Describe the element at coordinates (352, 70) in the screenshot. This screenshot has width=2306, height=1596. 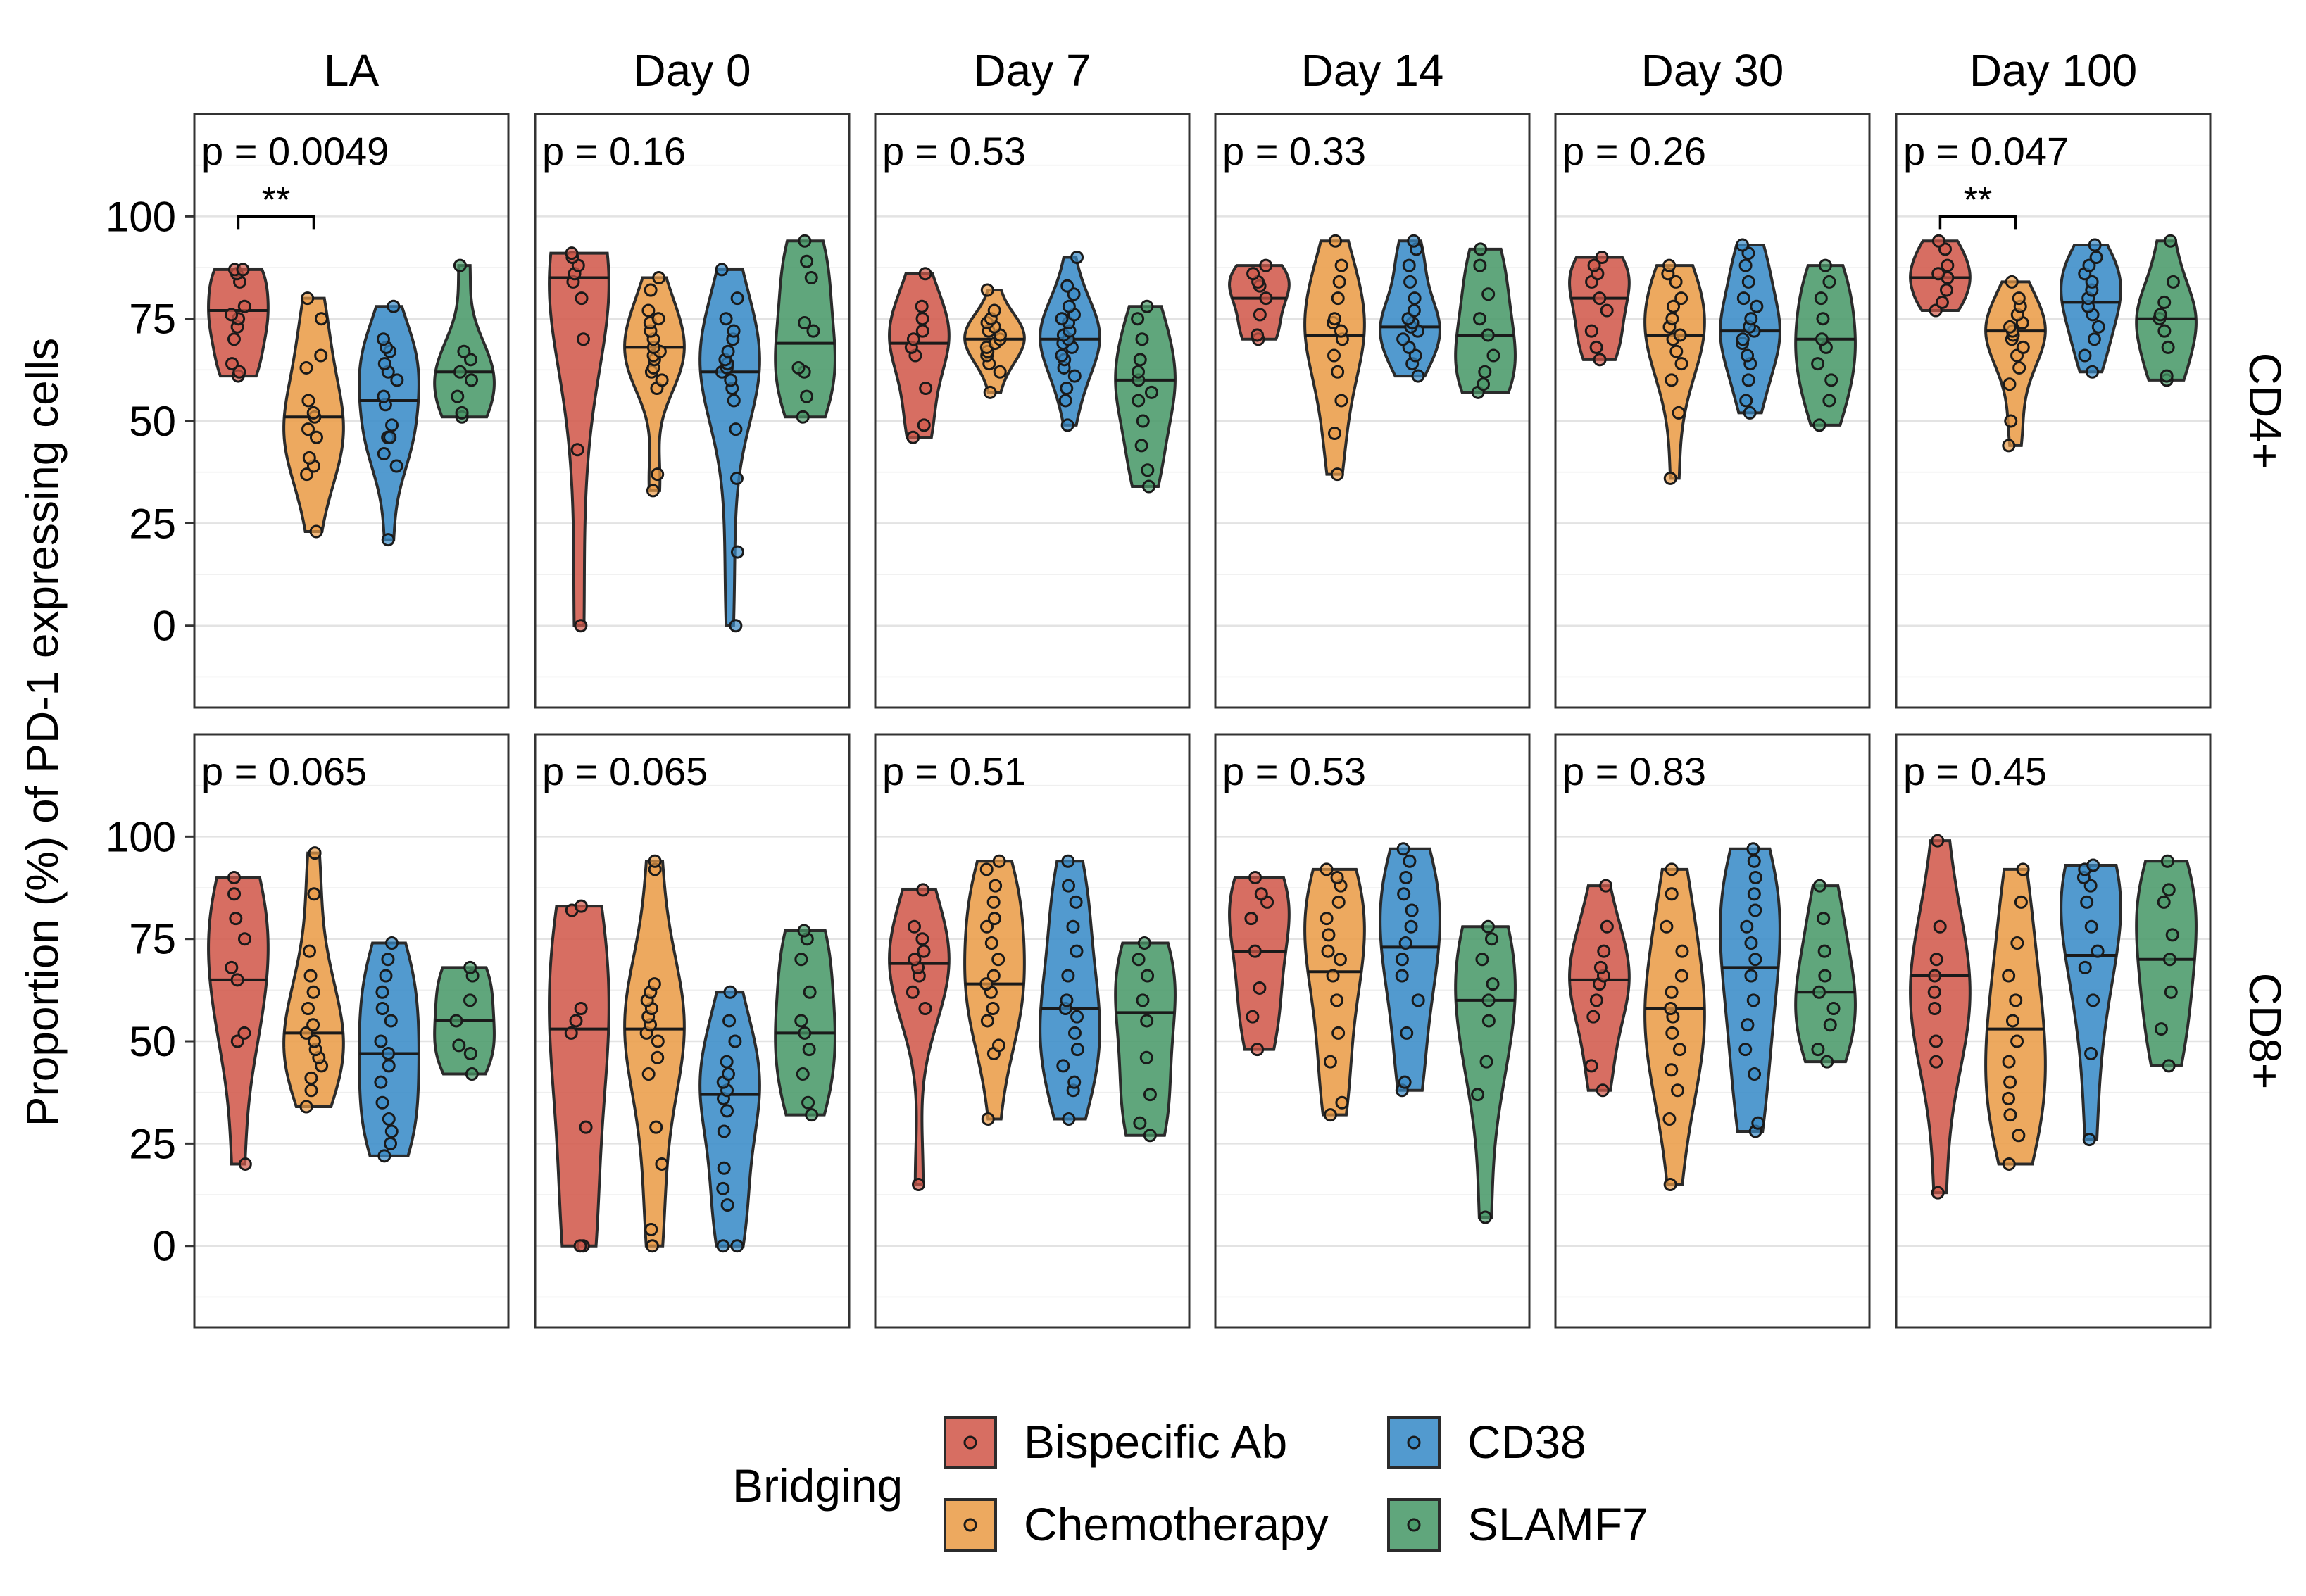
I see `facet-label-la: LA` at that location.